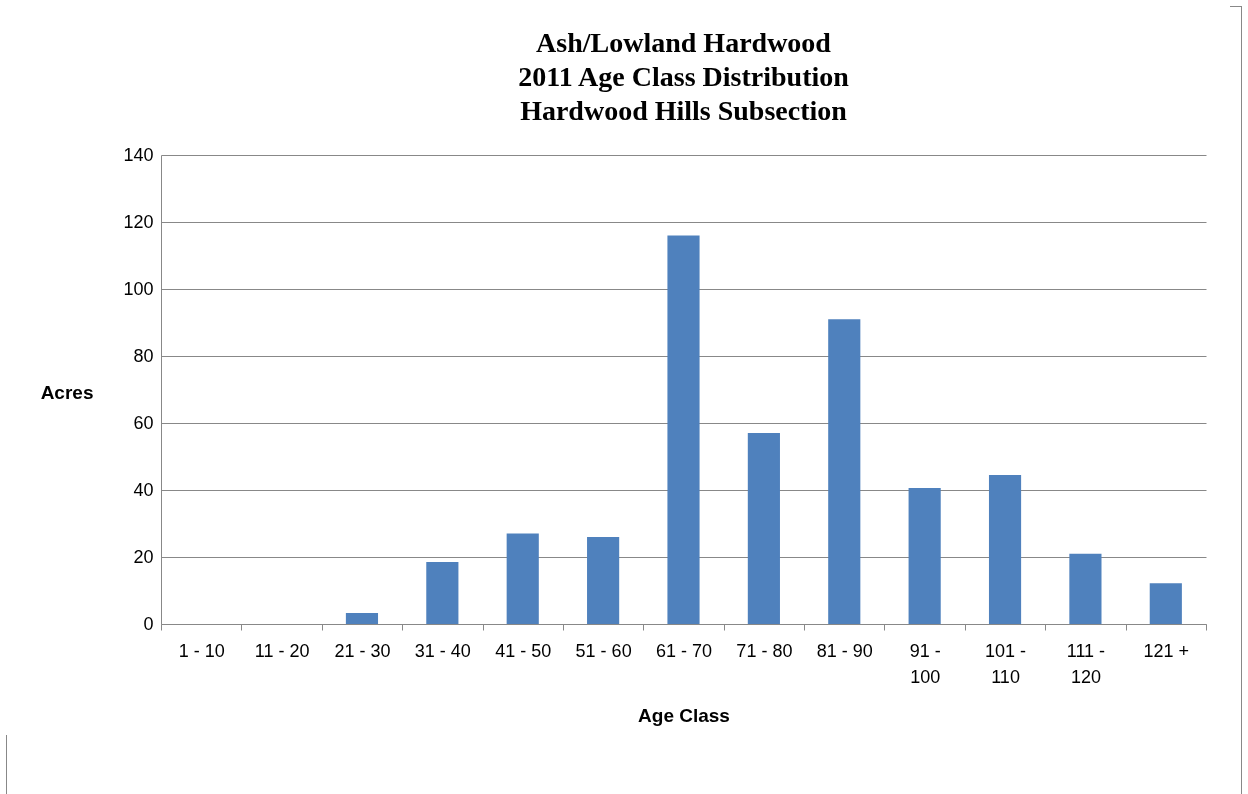 This screenshot has width=1248, height=794. I want to click on y-tick-label: 100, so click(138, 288).